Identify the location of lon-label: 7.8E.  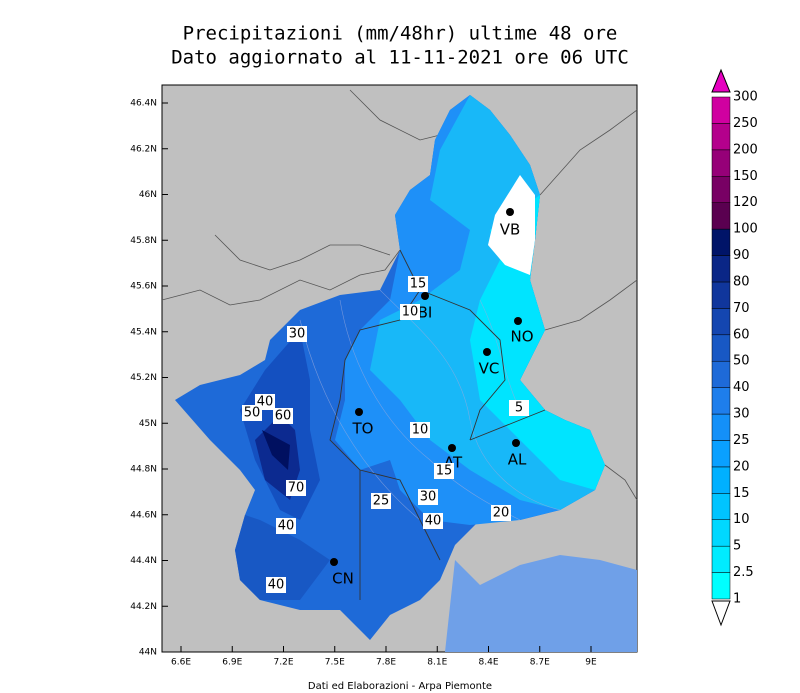
(386, 663).